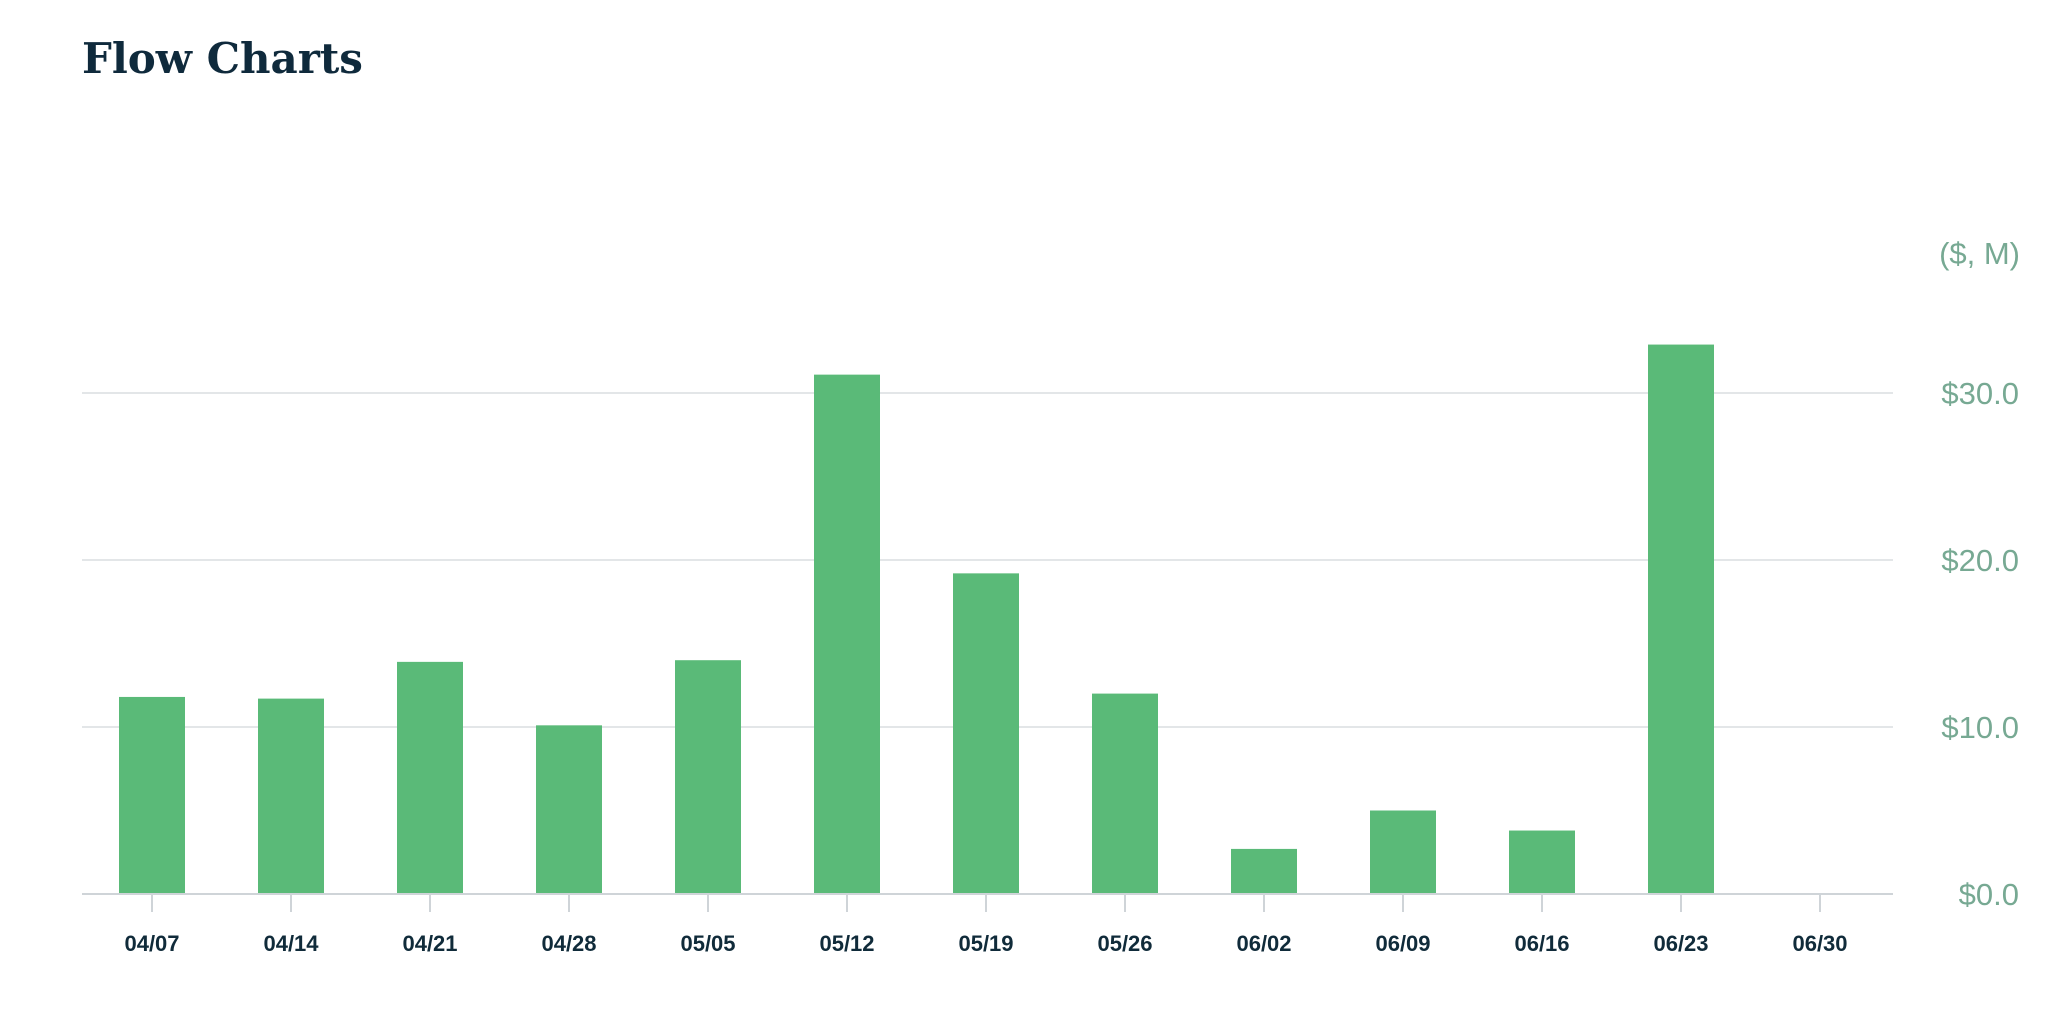 The width and height of the screenshot is (2045, 1012). What do you see at coordinates (1989, 894) in the screenshot?
I see `y-tick-label: $0.0` at bounding box center [1989, 894].